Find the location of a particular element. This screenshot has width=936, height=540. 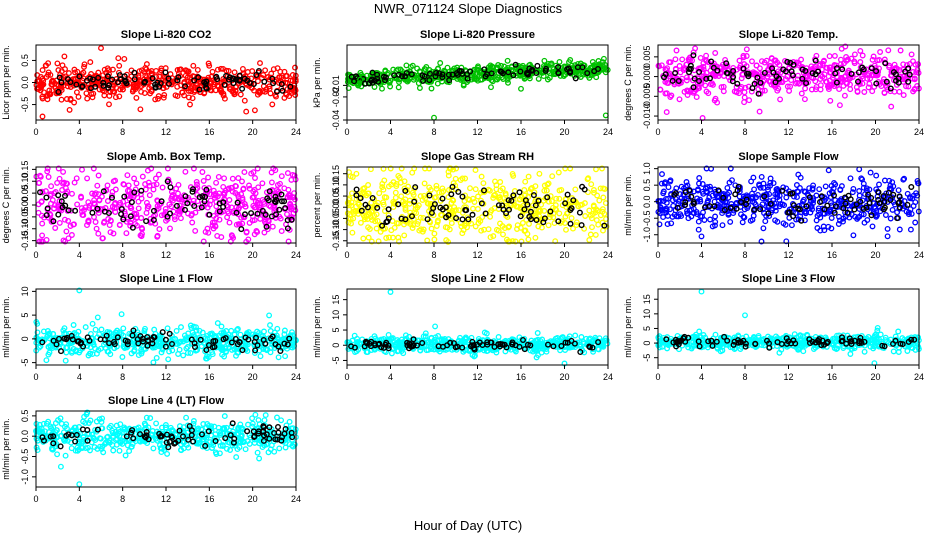

y-tick-label: 0.0 is located at coordinates (647, 201).